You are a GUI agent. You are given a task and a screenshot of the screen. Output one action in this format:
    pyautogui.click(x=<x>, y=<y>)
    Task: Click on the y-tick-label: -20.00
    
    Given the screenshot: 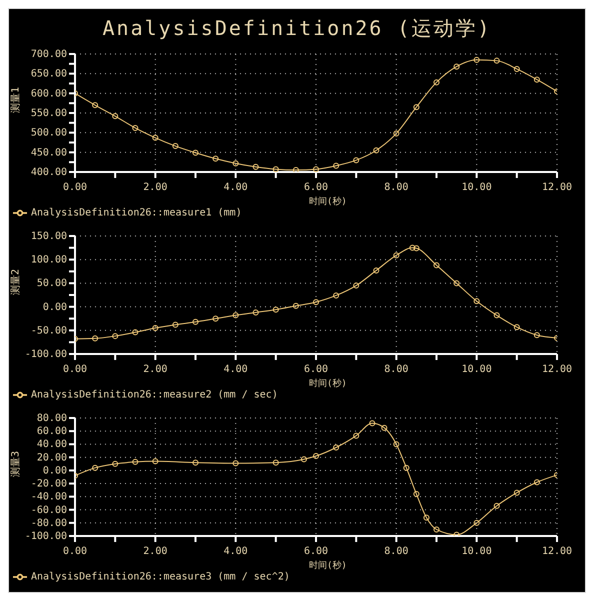 What is the action you would take?
    pyautogui.click(x=48, y=484)
    